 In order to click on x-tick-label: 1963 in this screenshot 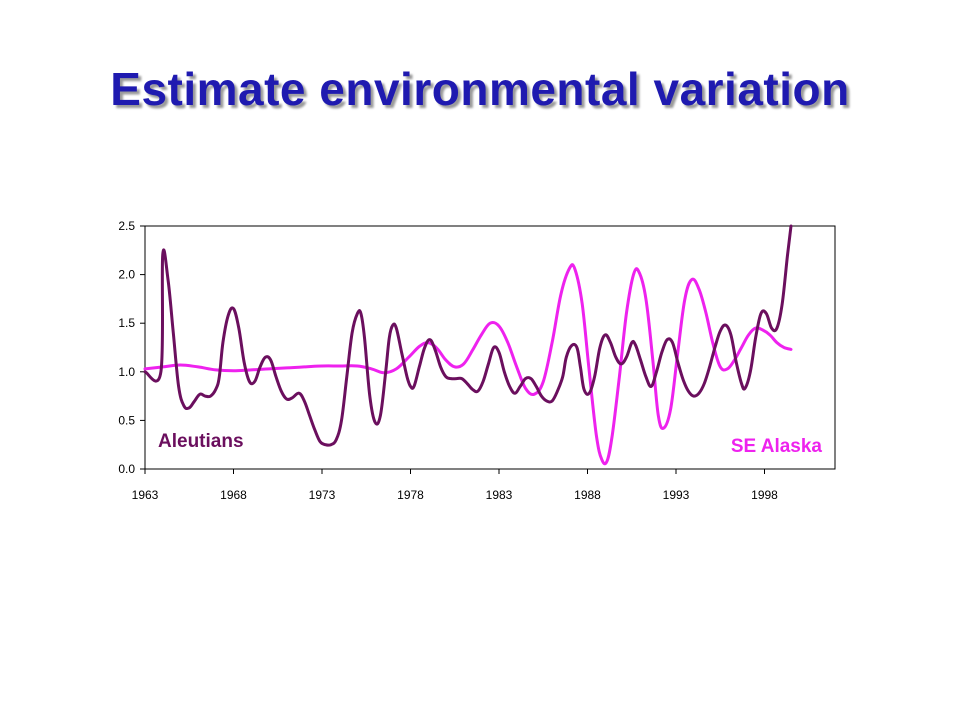, I will do `click(145, 495)`.